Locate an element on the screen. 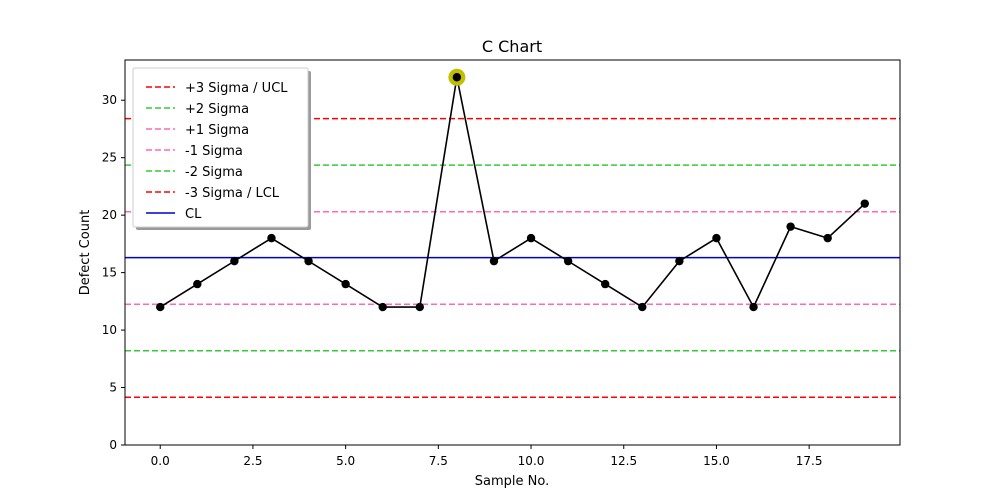  y-axis-ticks: 0 5 10 15 20 25 30 is located at coordinates (113, 272).